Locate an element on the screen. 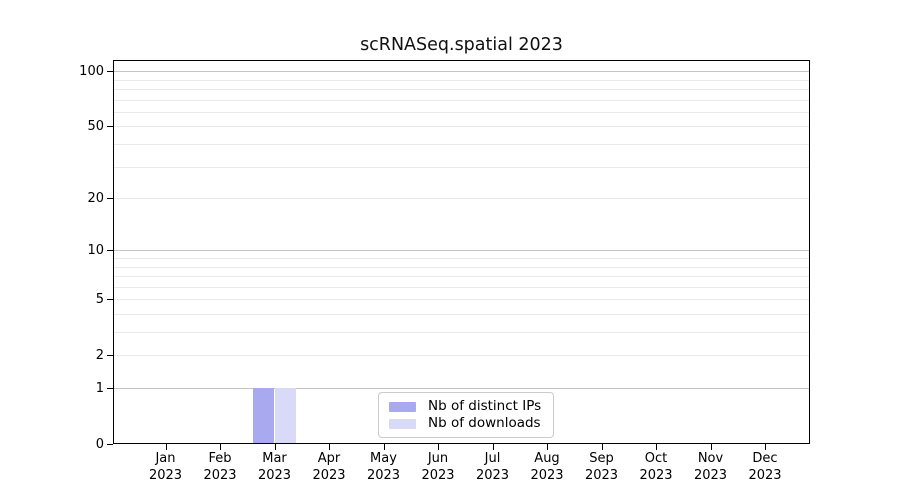  bar-downloads is located at coordinates (285, 415).